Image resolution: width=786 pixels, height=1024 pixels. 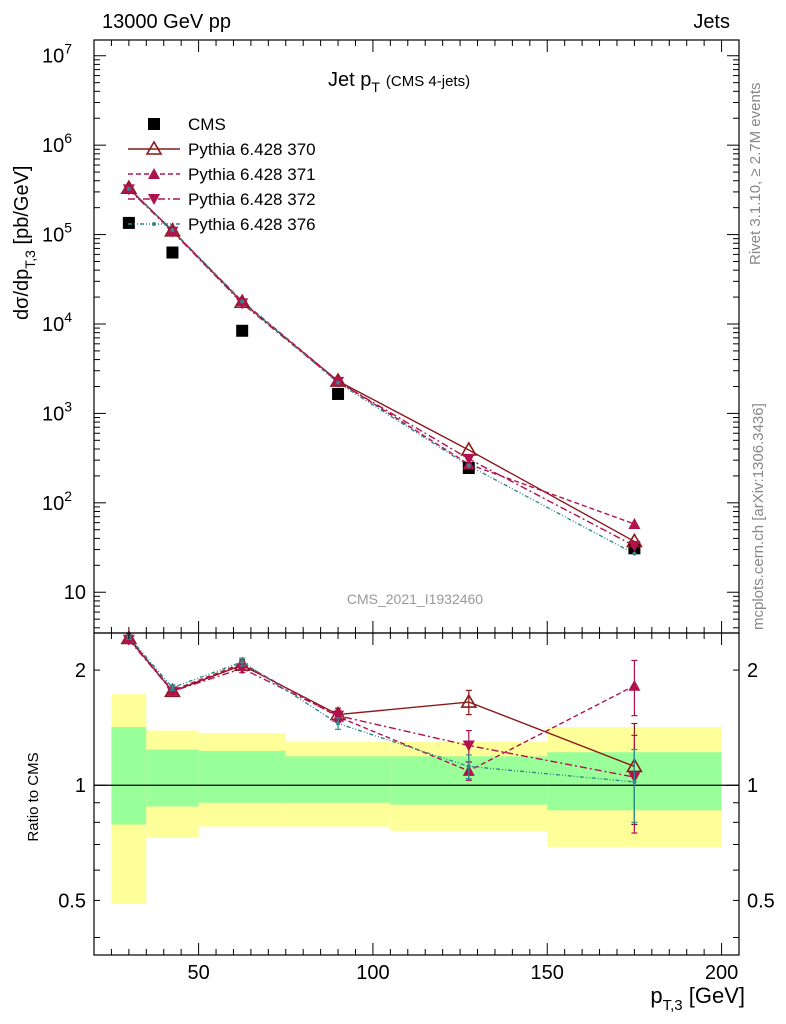 I want to click on plot-title: Jet pT (CMS 4-jets), so click(x=399, y=82).